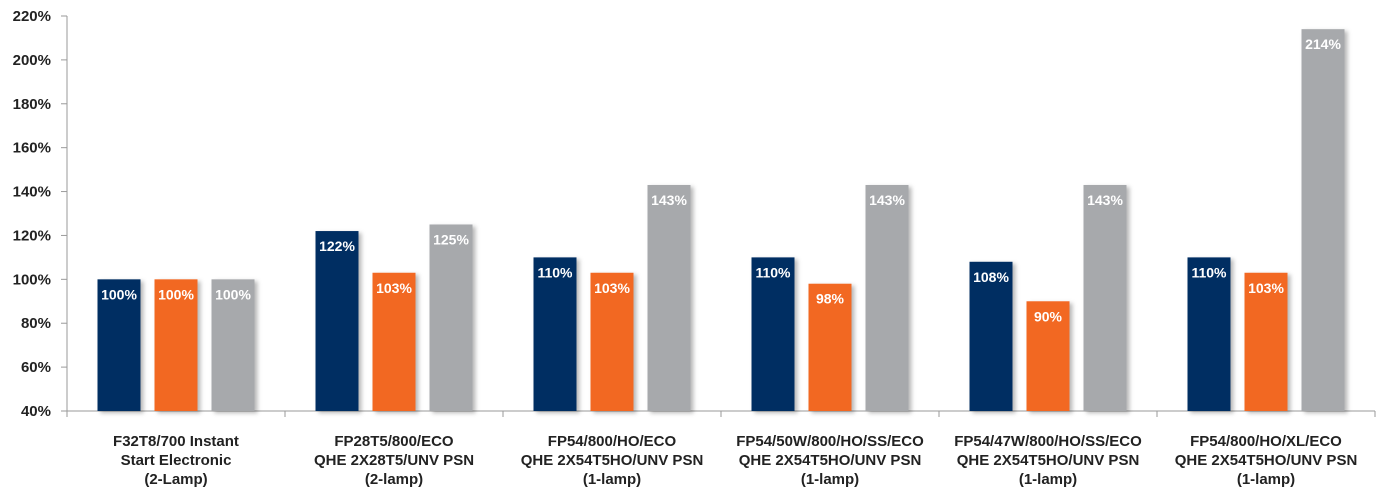 This screenshot has height=495, width=1380. What do you see at coordinates (1048, 316) in the screenshot?
I see `bar-value-label: 90%` at bounding box center [1048, 316].